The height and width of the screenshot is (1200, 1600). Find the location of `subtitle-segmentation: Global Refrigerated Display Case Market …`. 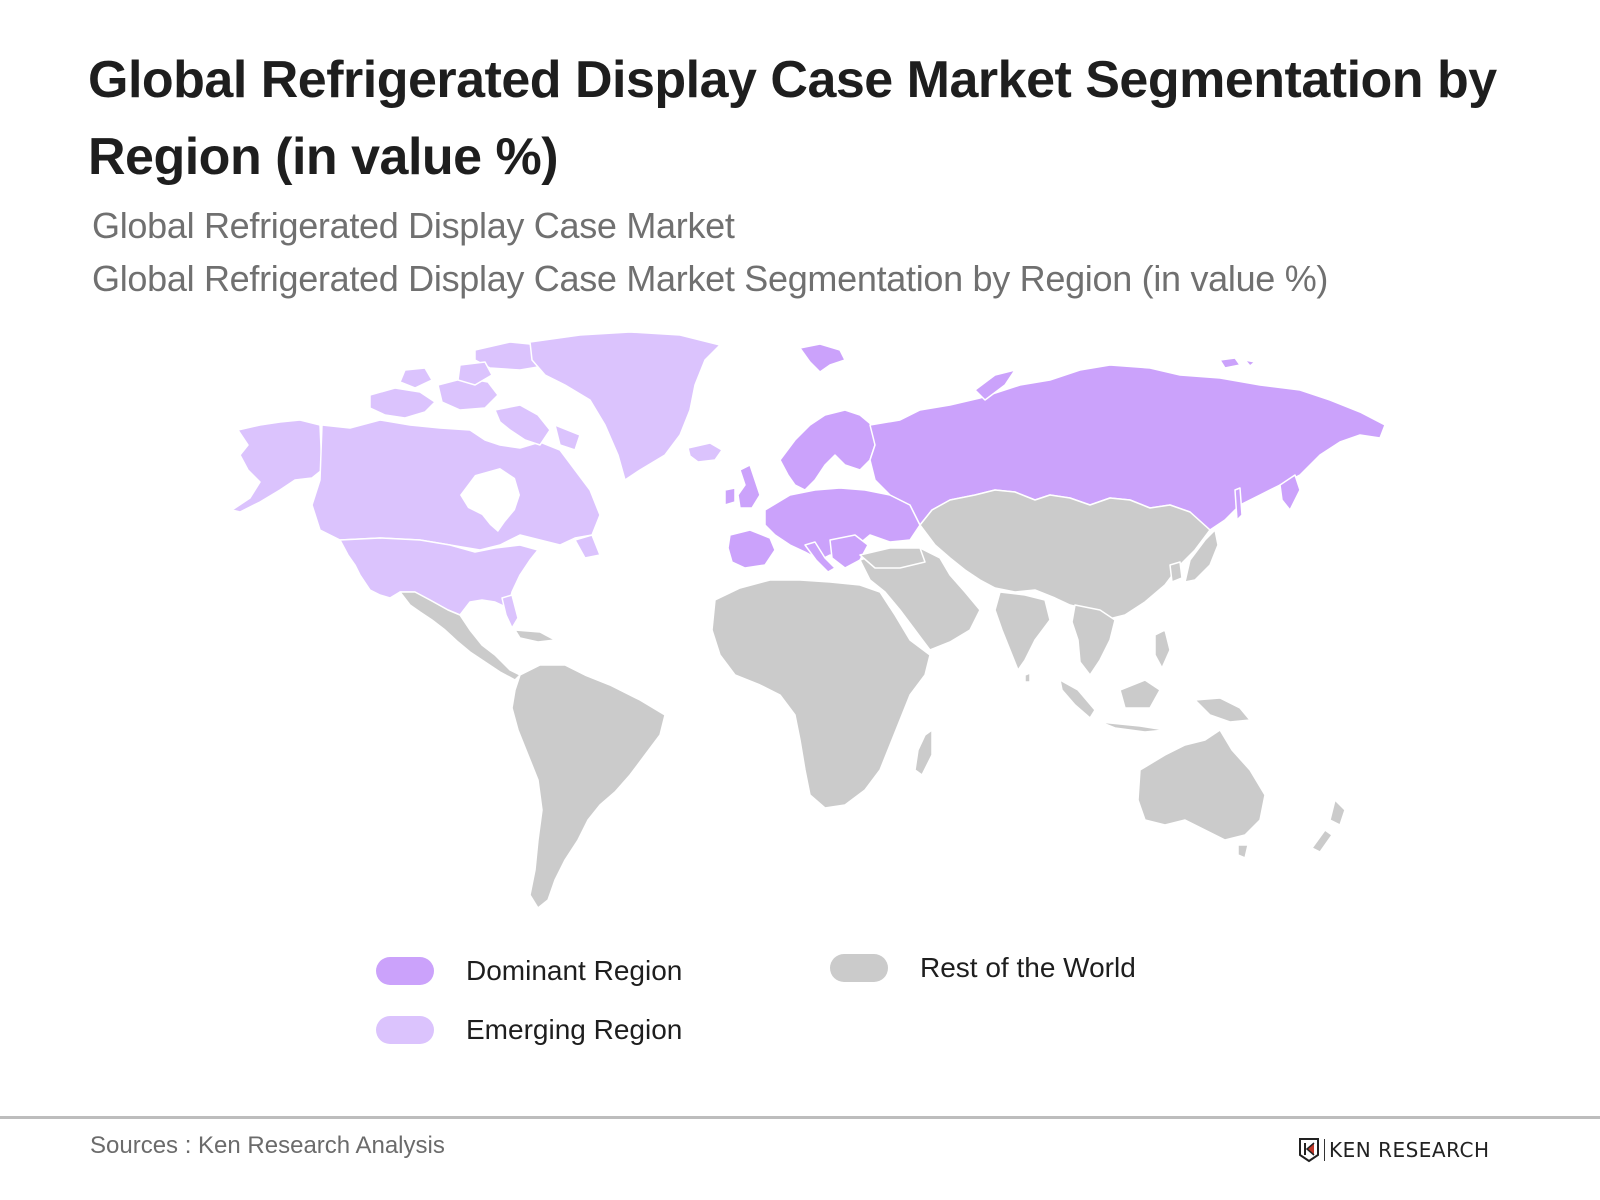

subtitle-segmentation: Global Refrigerated Display Case Market … is located at coordinates (710, 278).